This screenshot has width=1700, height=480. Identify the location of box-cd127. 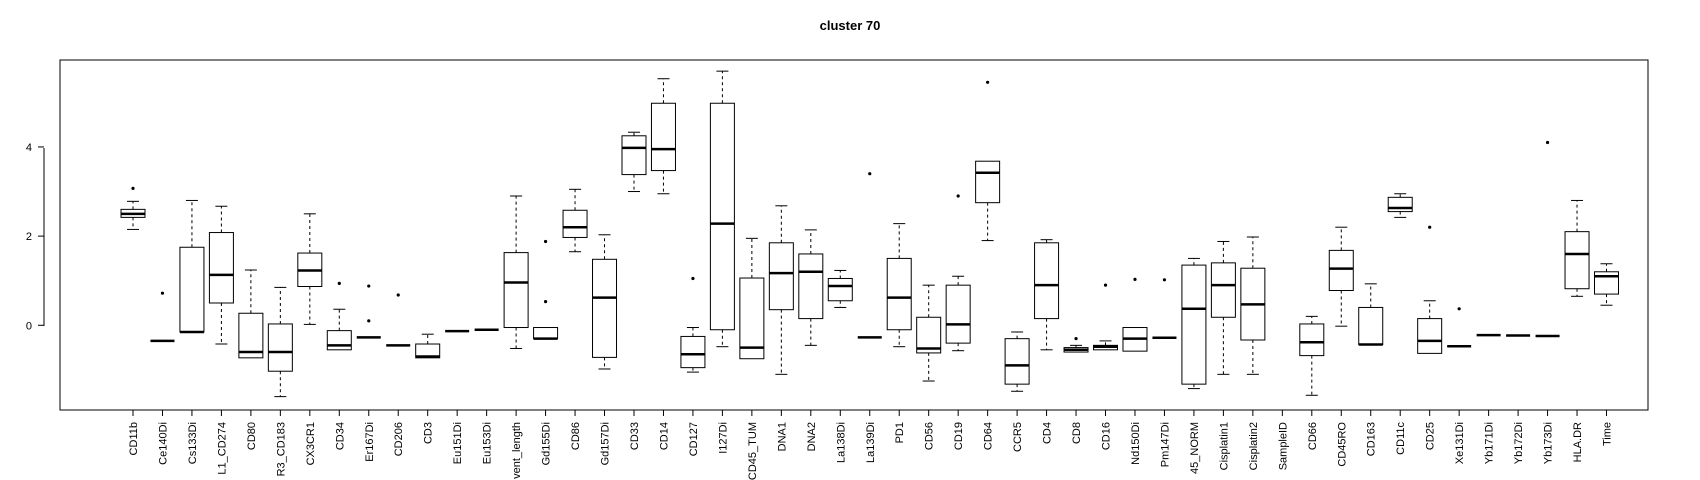
(693, 324).